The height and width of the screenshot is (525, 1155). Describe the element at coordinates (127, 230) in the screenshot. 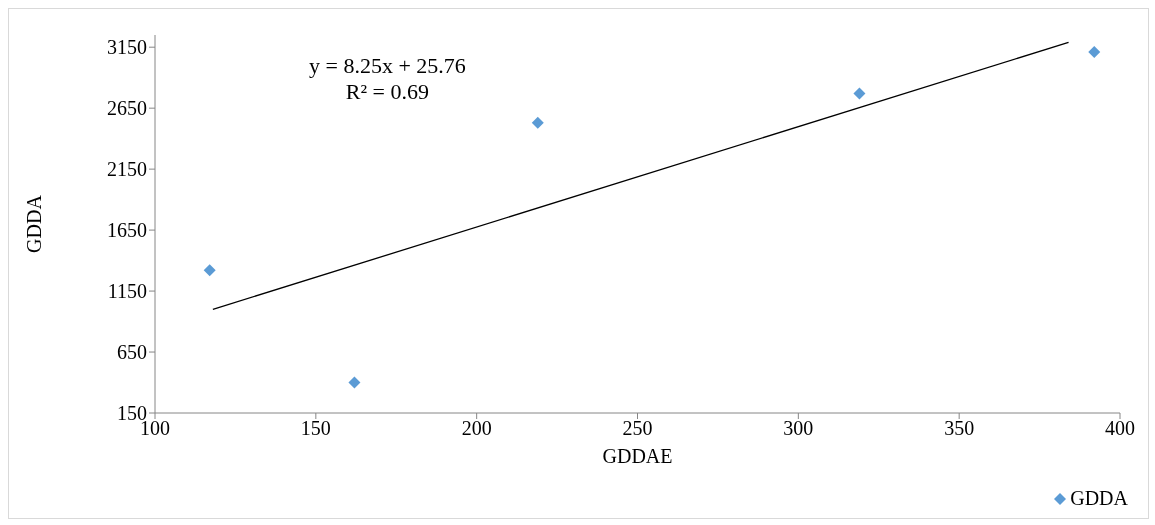

I see `y-tick-label: 1650` at that location.